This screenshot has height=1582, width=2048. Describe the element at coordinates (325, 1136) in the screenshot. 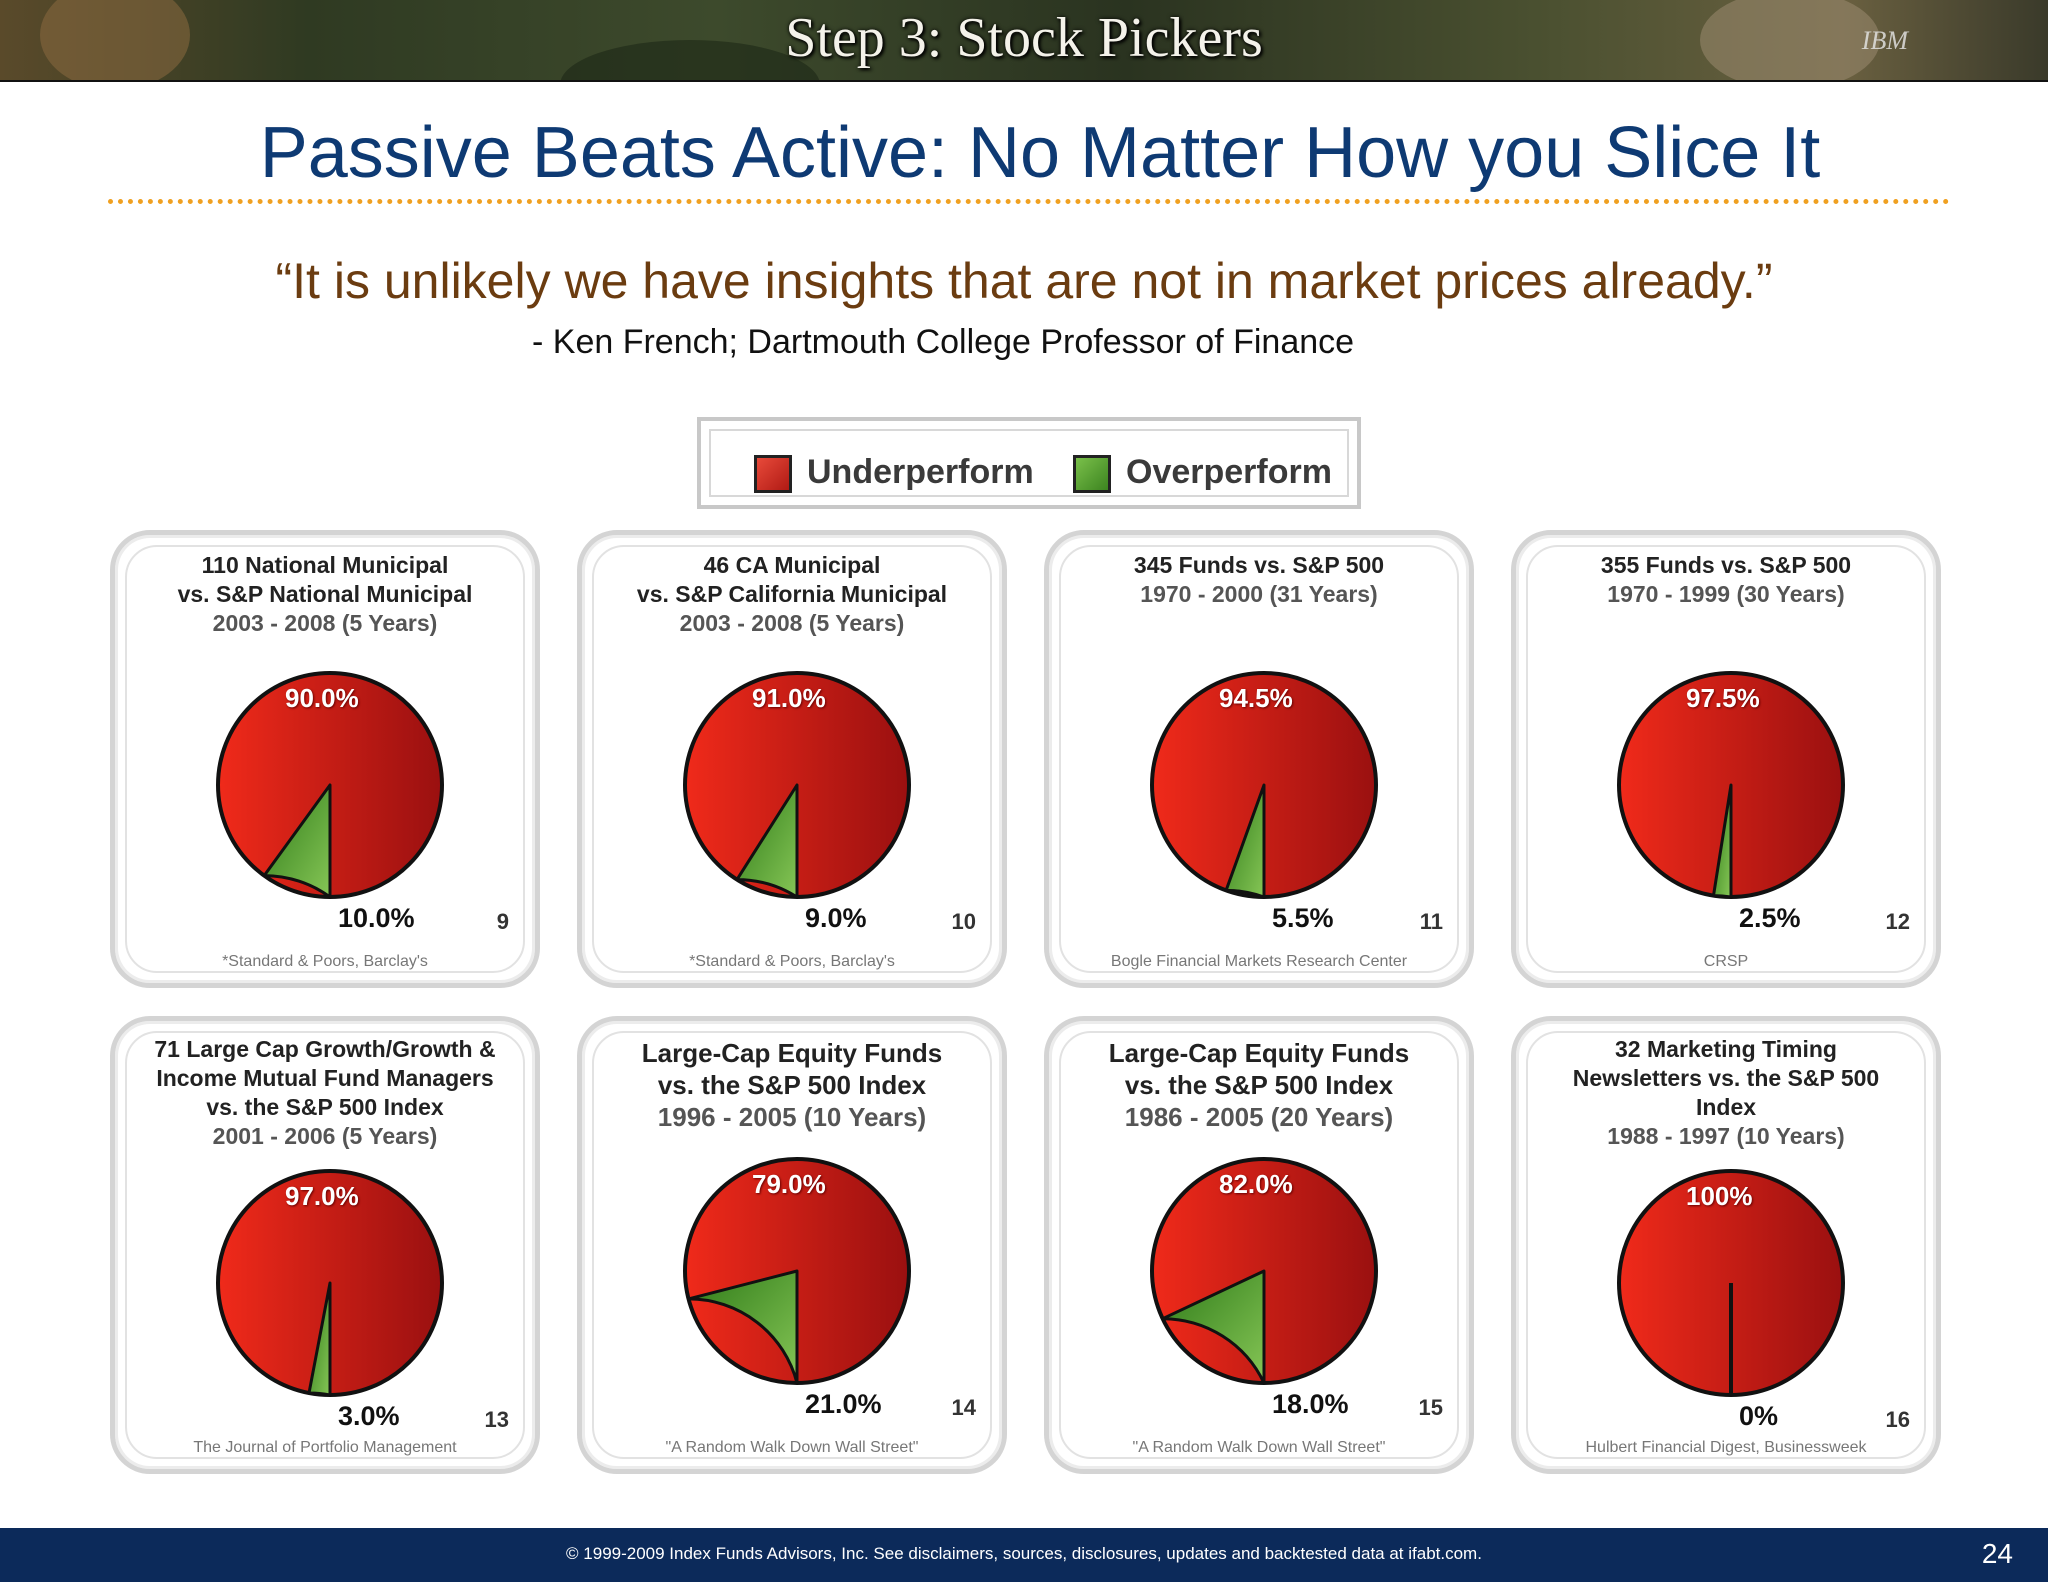

I see `chart-period: 2001 - 2006 (5 Years)` at that location.